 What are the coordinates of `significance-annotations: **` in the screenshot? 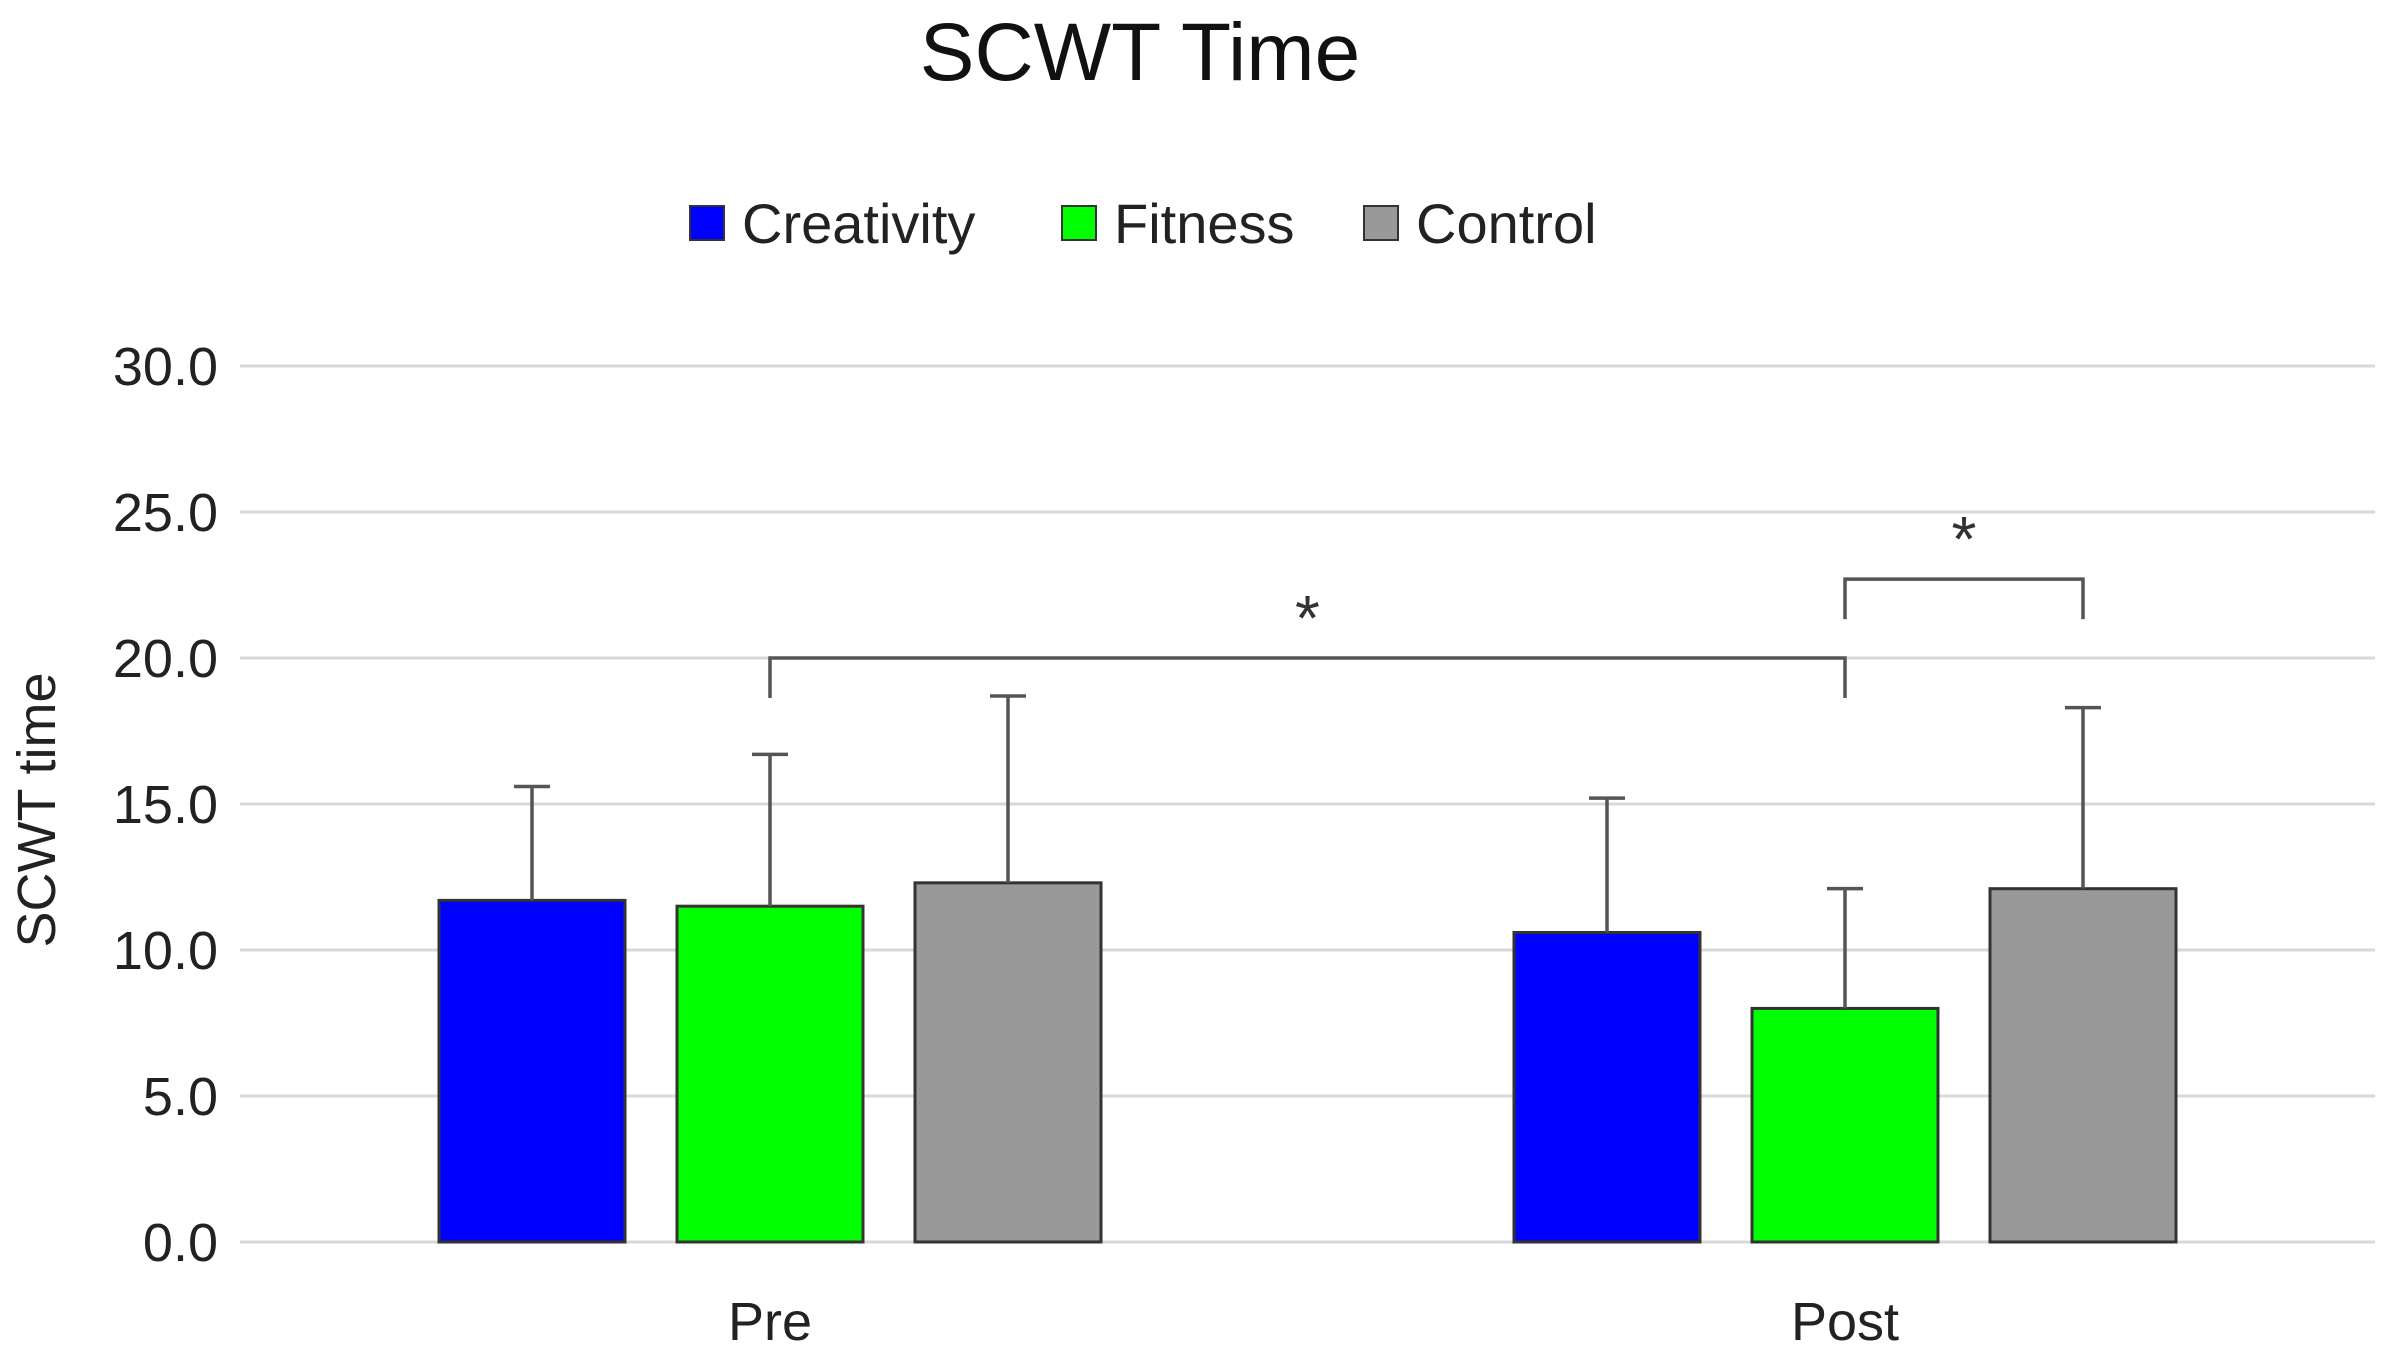 It's located at (1426, 600).